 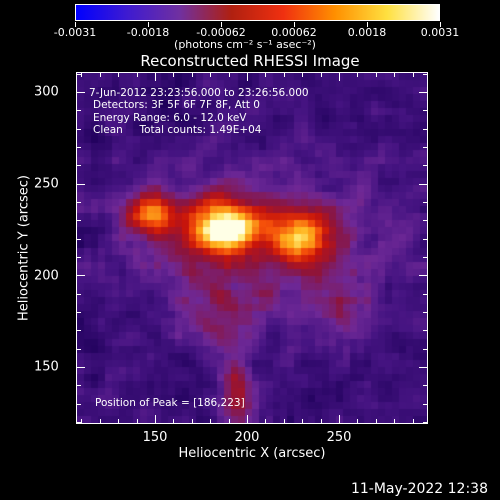 What do you see at coordinates (419, 489) in the screenshot?
I see `footer-date: 11-May-2022 12:38` at bounding box center [419, 489].